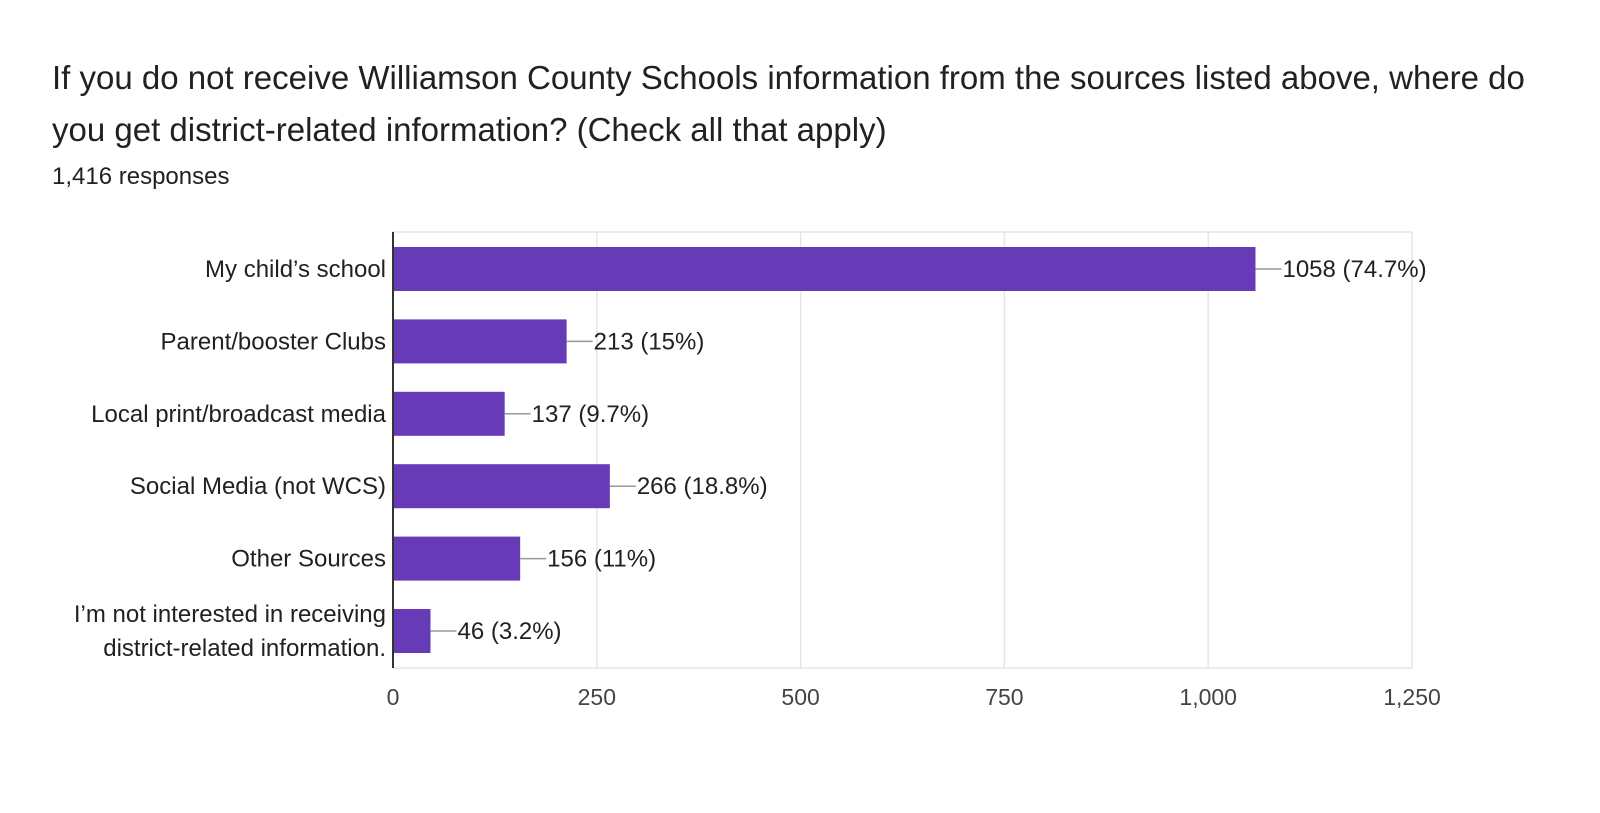  Describe the element at coordinates (308, 559) in the screenshot. I see `category-label: Other Sources` at that location.